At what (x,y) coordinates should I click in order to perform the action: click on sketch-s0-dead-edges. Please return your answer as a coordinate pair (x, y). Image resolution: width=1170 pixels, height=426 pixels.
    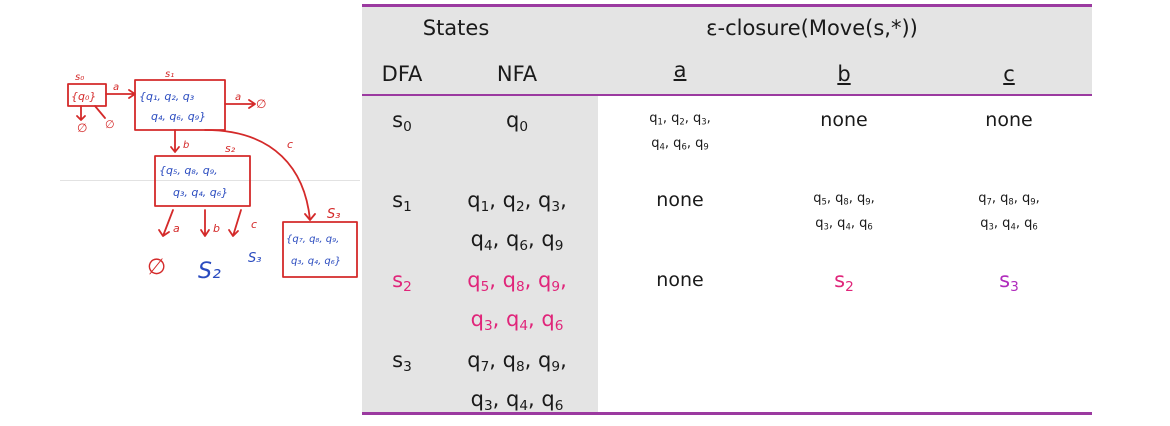
    Looking at the image, I should click on (91, 113).